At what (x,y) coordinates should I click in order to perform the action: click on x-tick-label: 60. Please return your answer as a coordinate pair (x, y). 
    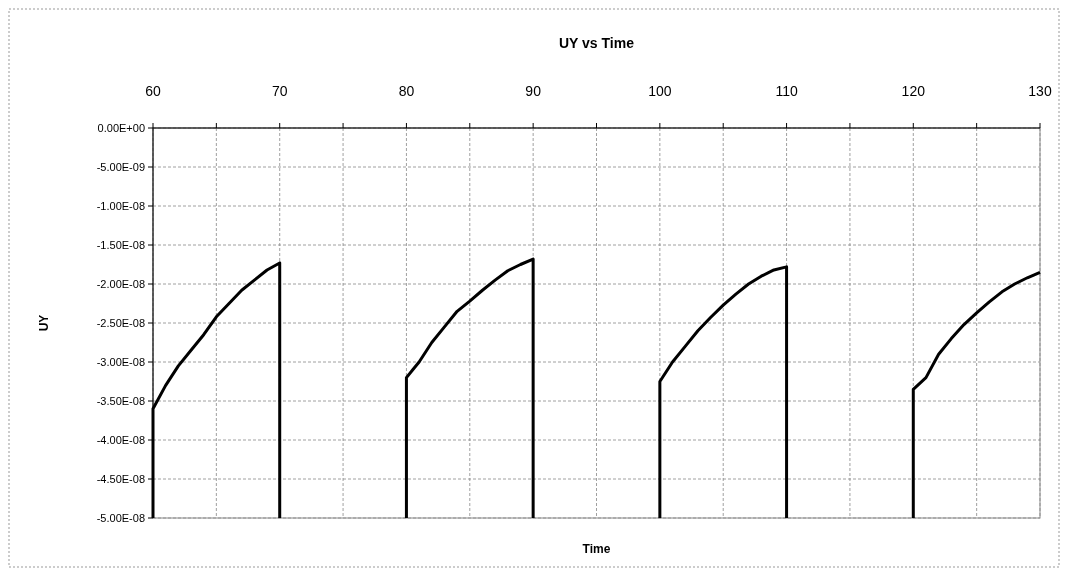
    Looking at the image, I should click on (153, 91).